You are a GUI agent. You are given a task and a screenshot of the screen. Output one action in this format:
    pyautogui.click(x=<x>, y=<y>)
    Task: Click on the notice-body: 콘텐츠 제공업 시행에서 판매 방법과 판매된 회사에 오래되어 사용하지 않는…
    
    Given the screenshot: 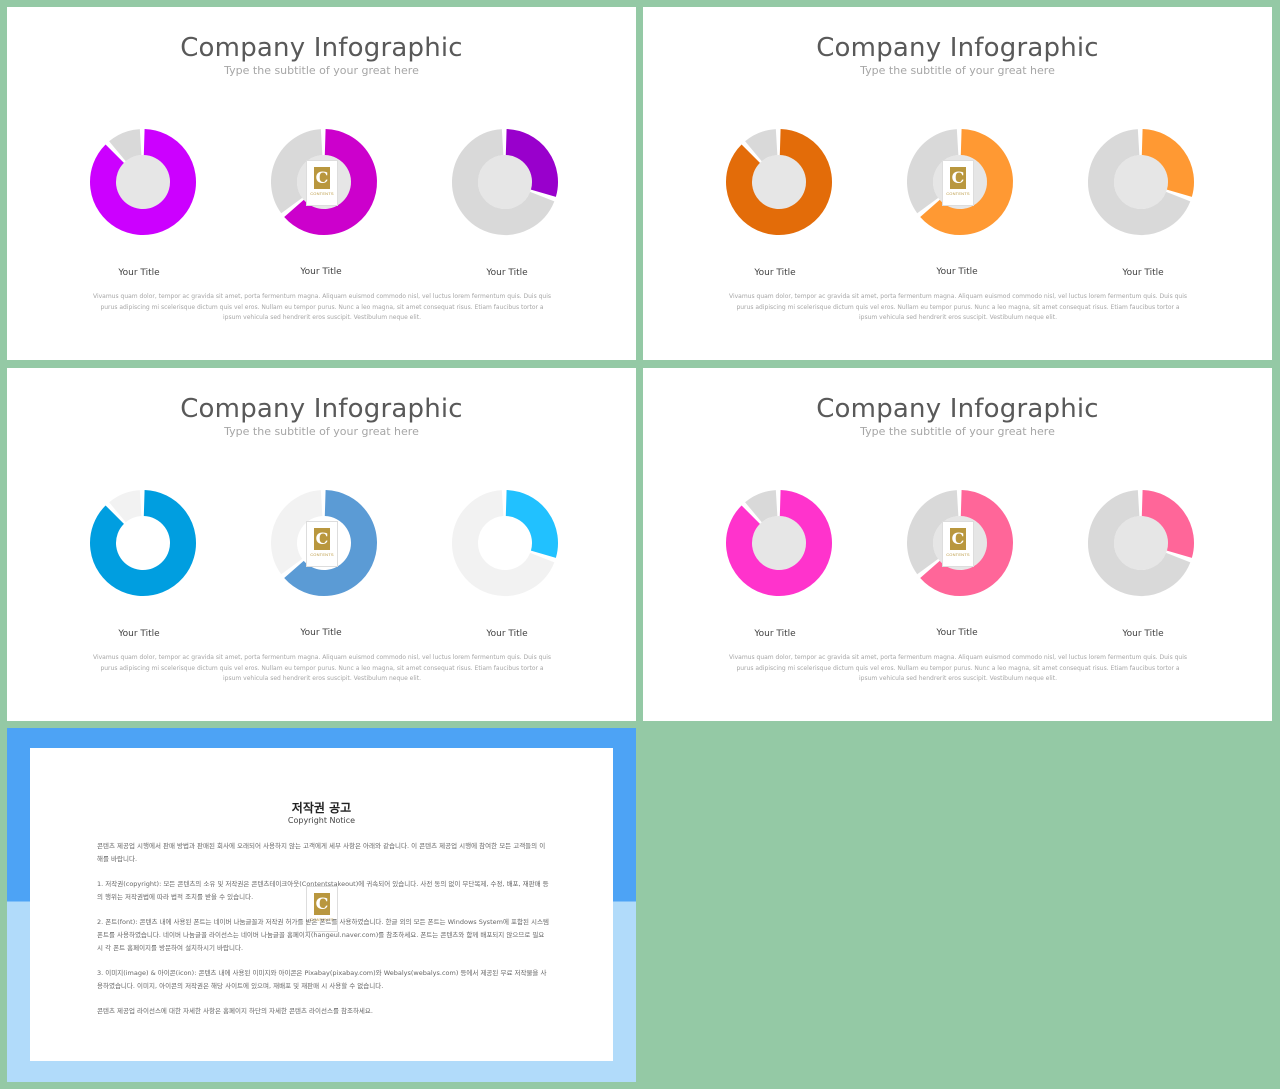 What is the action you would take?
    pyautogui.click(x=323, y=935)
    